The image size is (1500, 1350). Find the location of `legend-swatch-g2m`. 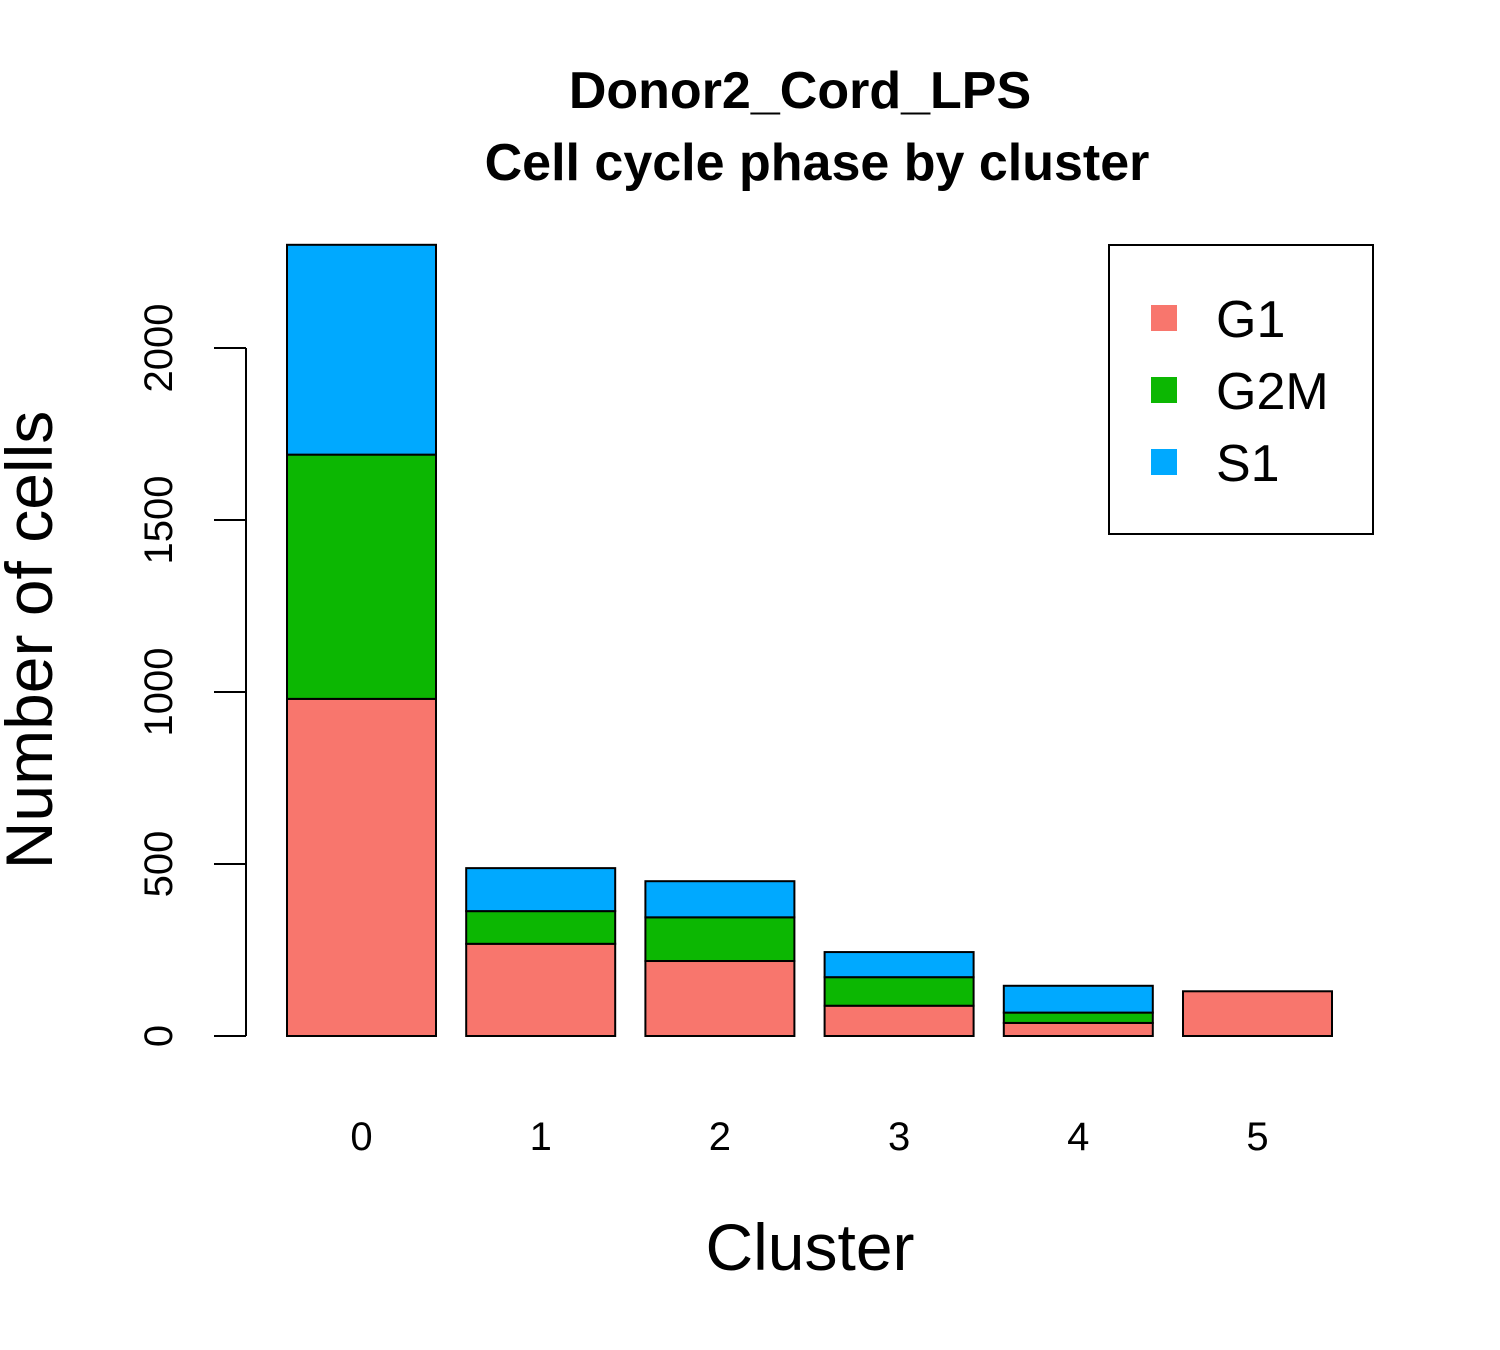

legend-swatch-g2m is located at coordinates (1164, 390).